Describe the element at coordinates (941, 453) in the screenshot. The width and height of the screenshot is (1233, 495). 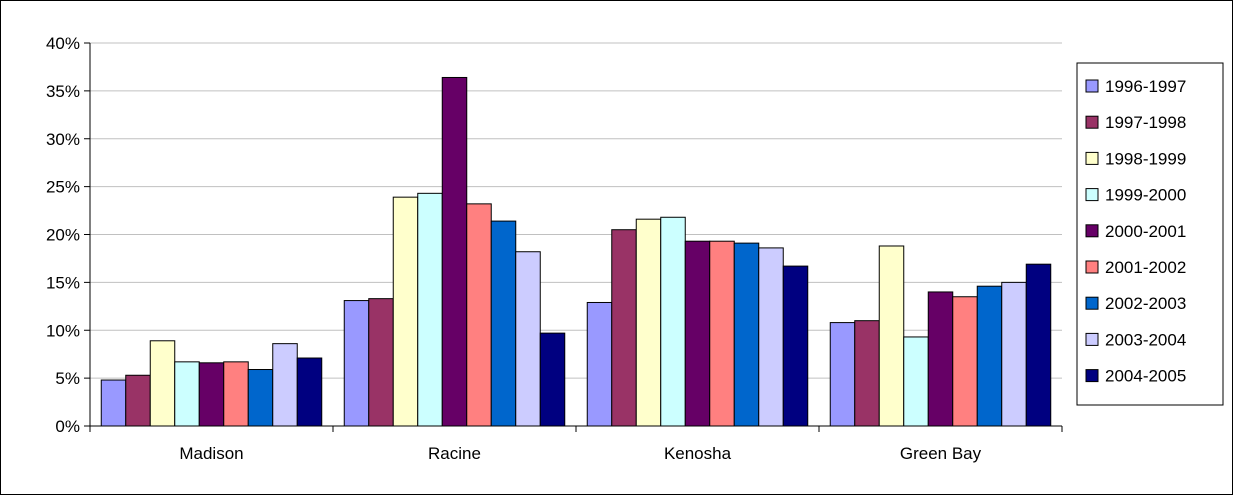
I see `x-tick-label: Green Bay` at that location.